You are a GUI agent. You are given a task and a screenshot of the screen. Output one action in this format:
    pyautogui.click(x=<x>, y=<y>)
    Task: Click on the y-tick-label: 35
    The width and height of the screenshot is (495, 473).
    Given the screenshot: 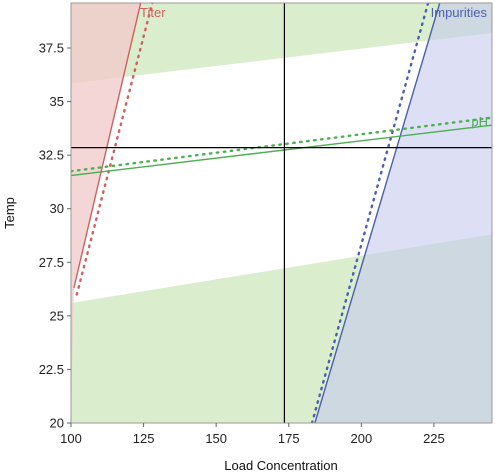 What is the action you would take?
    pyautogui.click(x=57, y=101)
    